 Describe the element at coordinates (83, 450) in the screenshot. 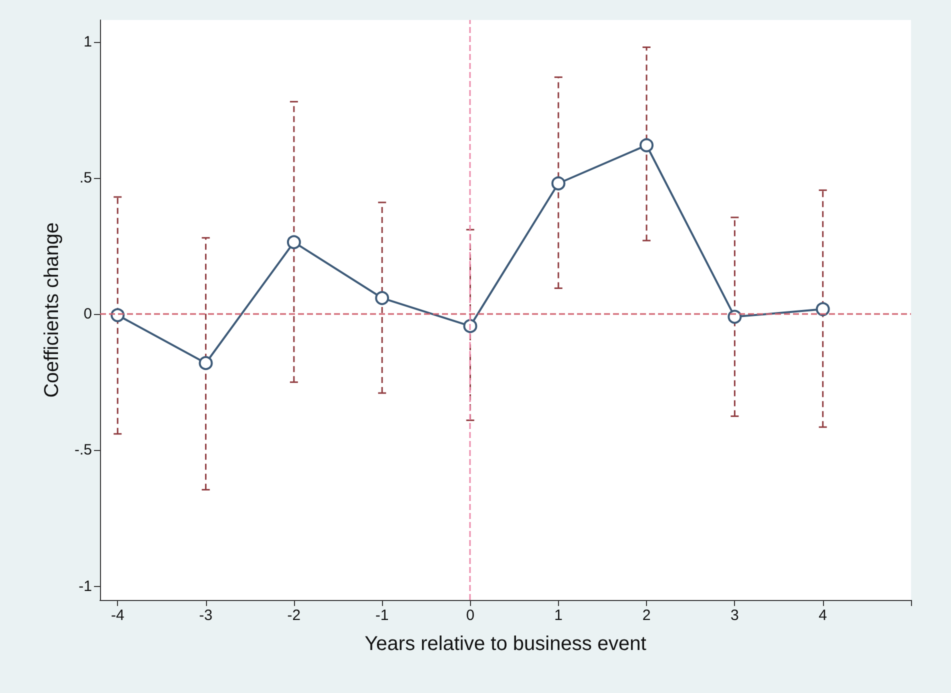

I see `y-tick-label: -.5` at that location.